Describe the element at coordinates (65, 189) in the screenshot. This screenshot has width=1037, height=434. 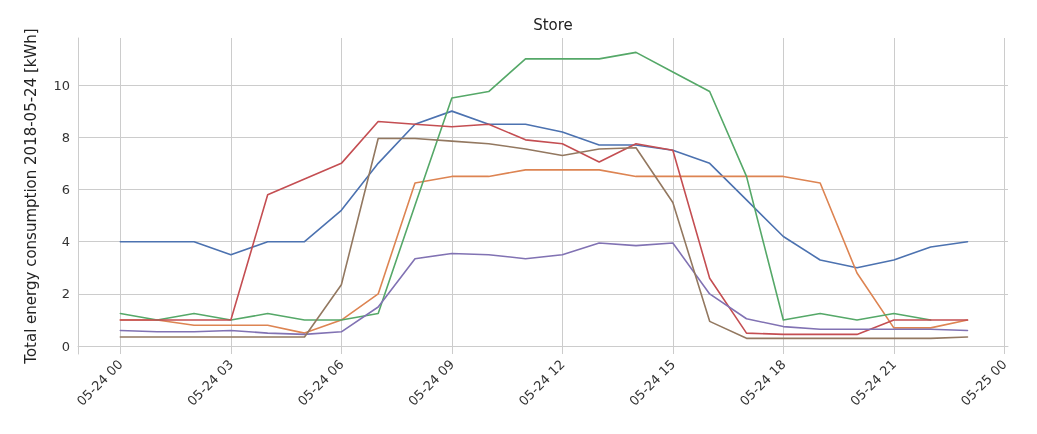
I see `y-tick-label: 6` at that location.